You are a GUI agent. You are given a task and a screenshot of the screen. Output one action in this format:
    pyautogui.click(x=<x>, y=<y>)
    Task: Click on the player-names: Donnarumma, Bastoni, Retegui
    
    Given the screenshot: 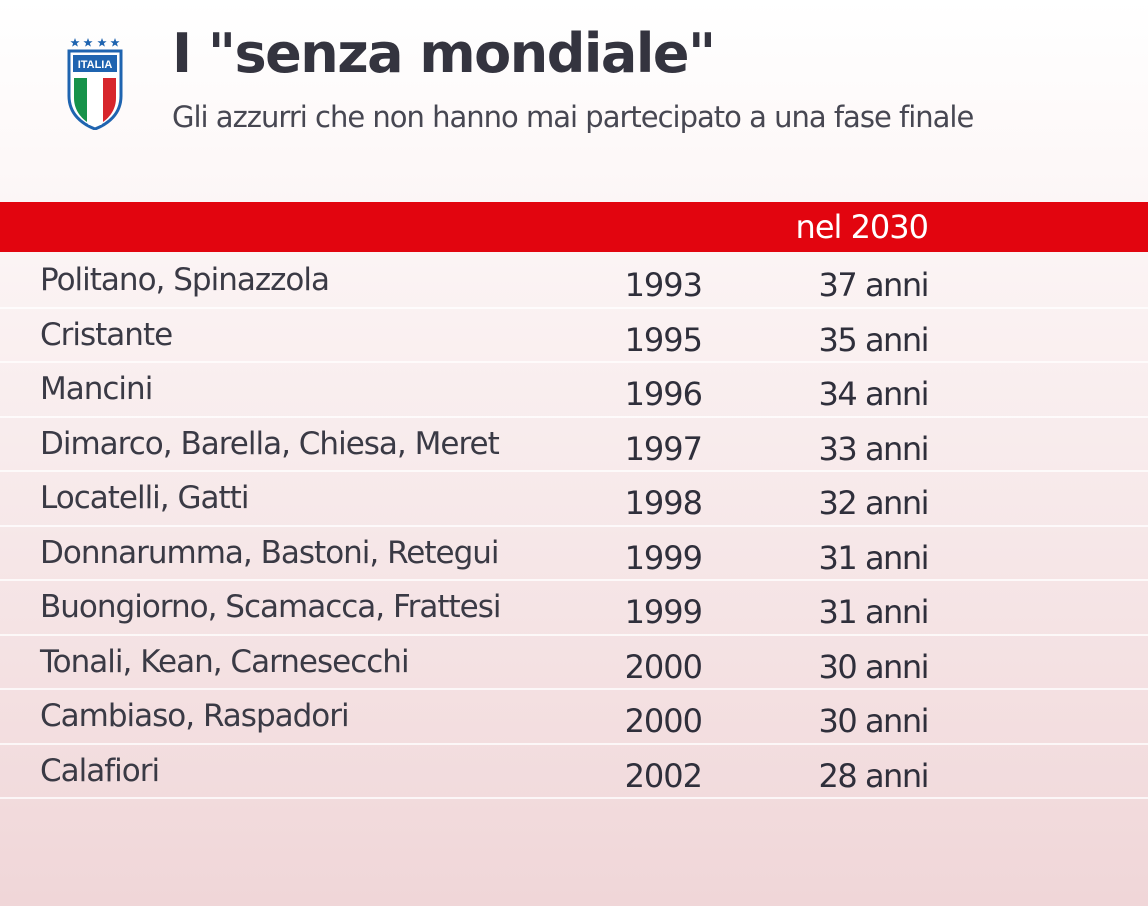 What is the action you would take?
    pyautogui.click(x=270, y=552)
    